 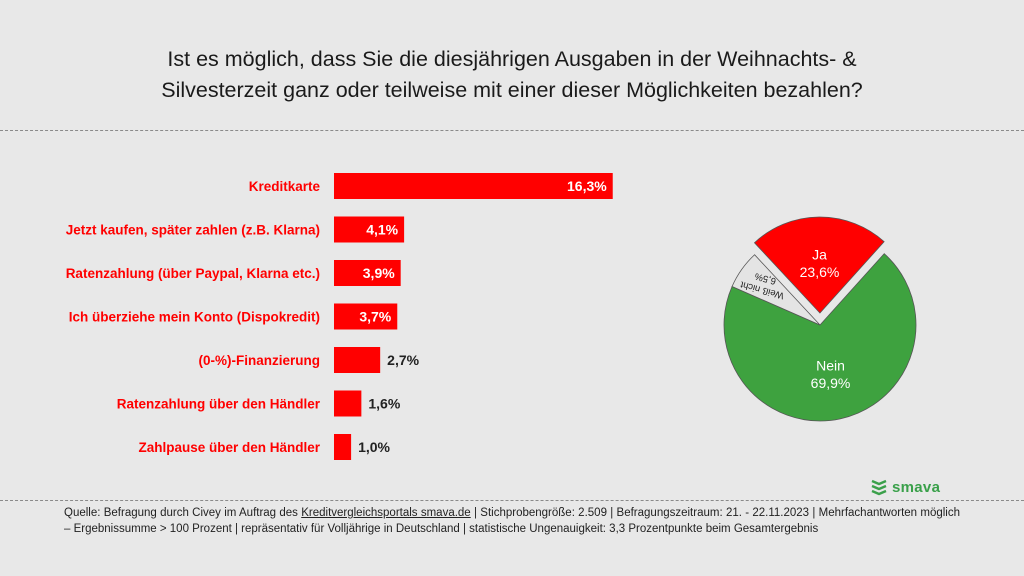 I want to click on bar-value-label: 4,1%, so click(x=382, y=230).